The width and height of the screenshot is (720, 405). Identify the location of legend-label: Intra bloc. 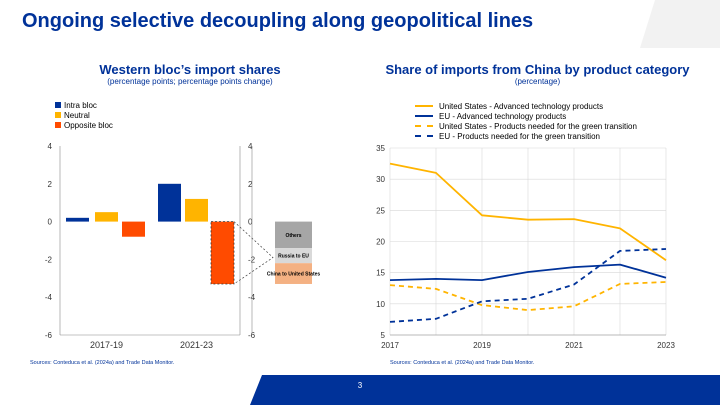
(80, 105).